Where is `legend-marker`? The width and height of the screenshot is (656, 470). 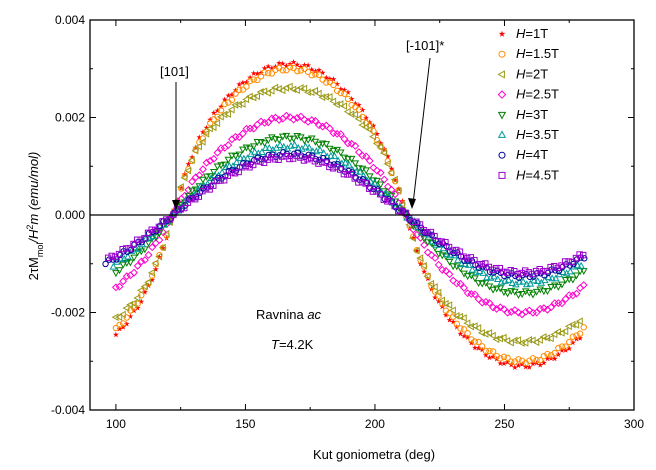
legend-marker is located at coordinates (502, 115).